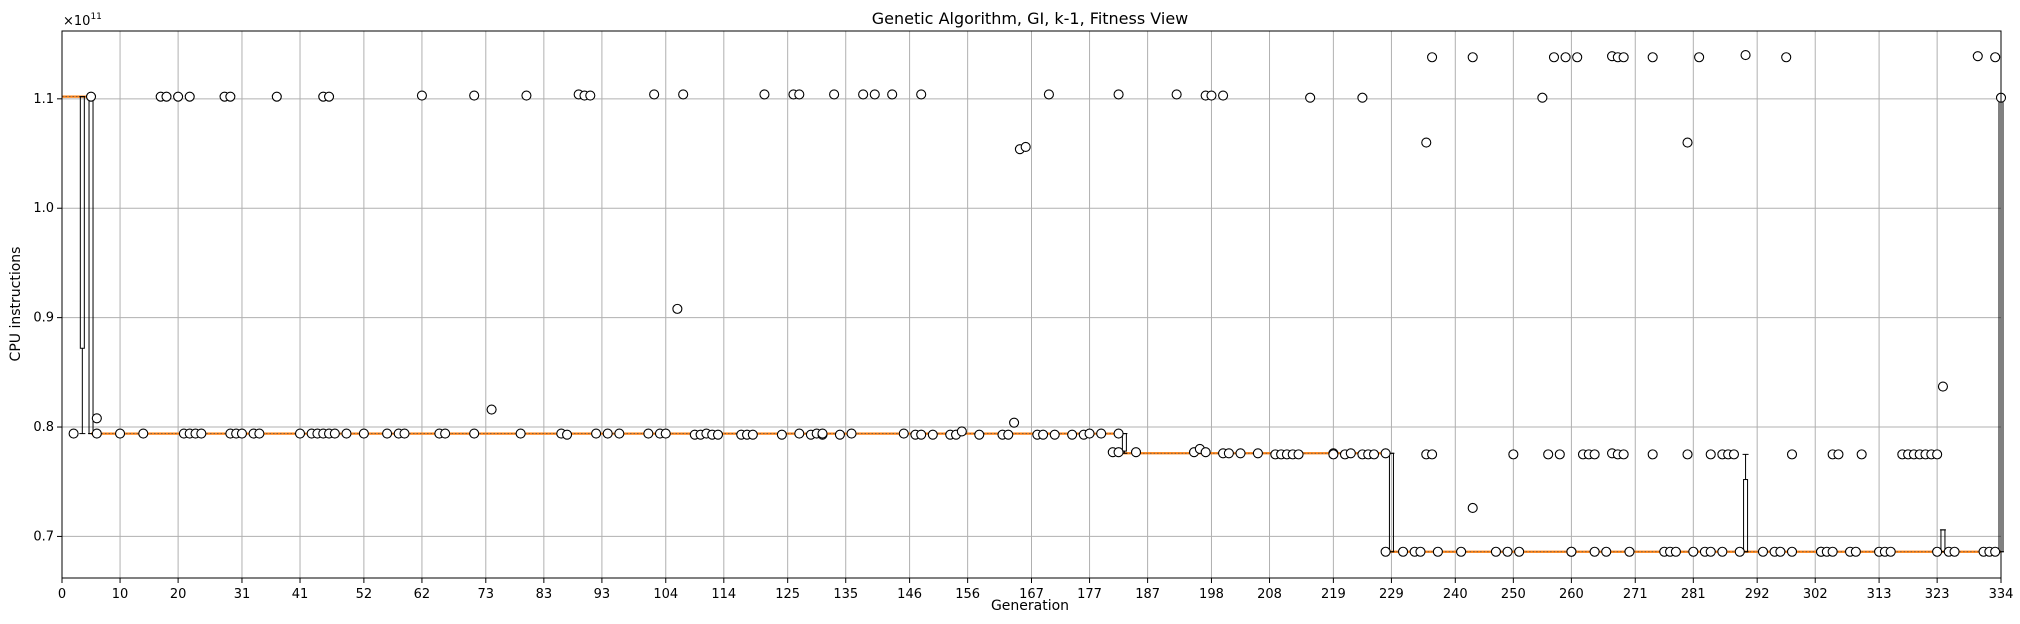 The height and width of the screenshot is (624, 2020). Describe the element at coordinates (82, 20) in the screenshot. I see `y-offset-text: ×10¹¹` at that location.